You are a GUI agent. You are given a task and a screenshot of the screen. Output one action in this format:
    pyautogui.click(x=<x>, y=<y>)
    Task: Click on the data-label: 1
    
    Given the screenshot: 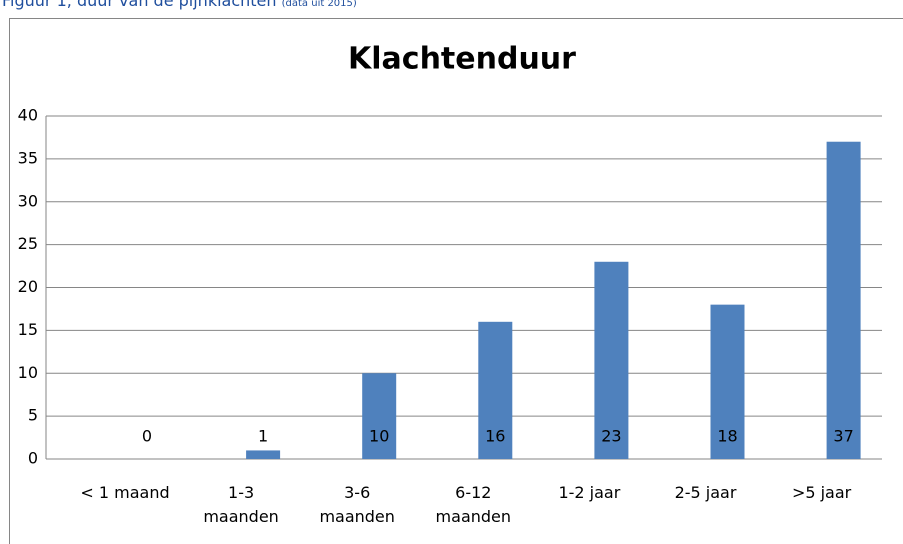 What is the action you would take?
    pyautogui.click(x=263, y=436)
    